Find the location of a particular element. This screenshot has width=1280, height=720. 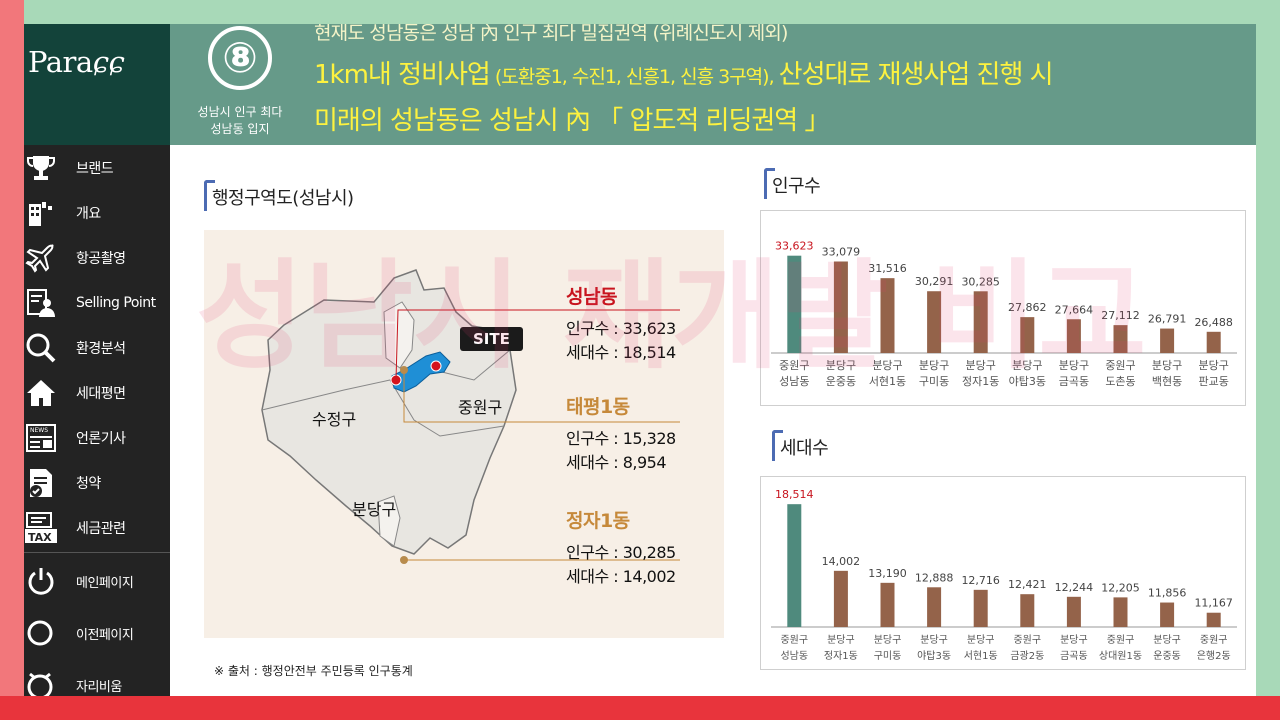

sidebar-item-environment: 환경분석 is located at coordinates (97, 347).